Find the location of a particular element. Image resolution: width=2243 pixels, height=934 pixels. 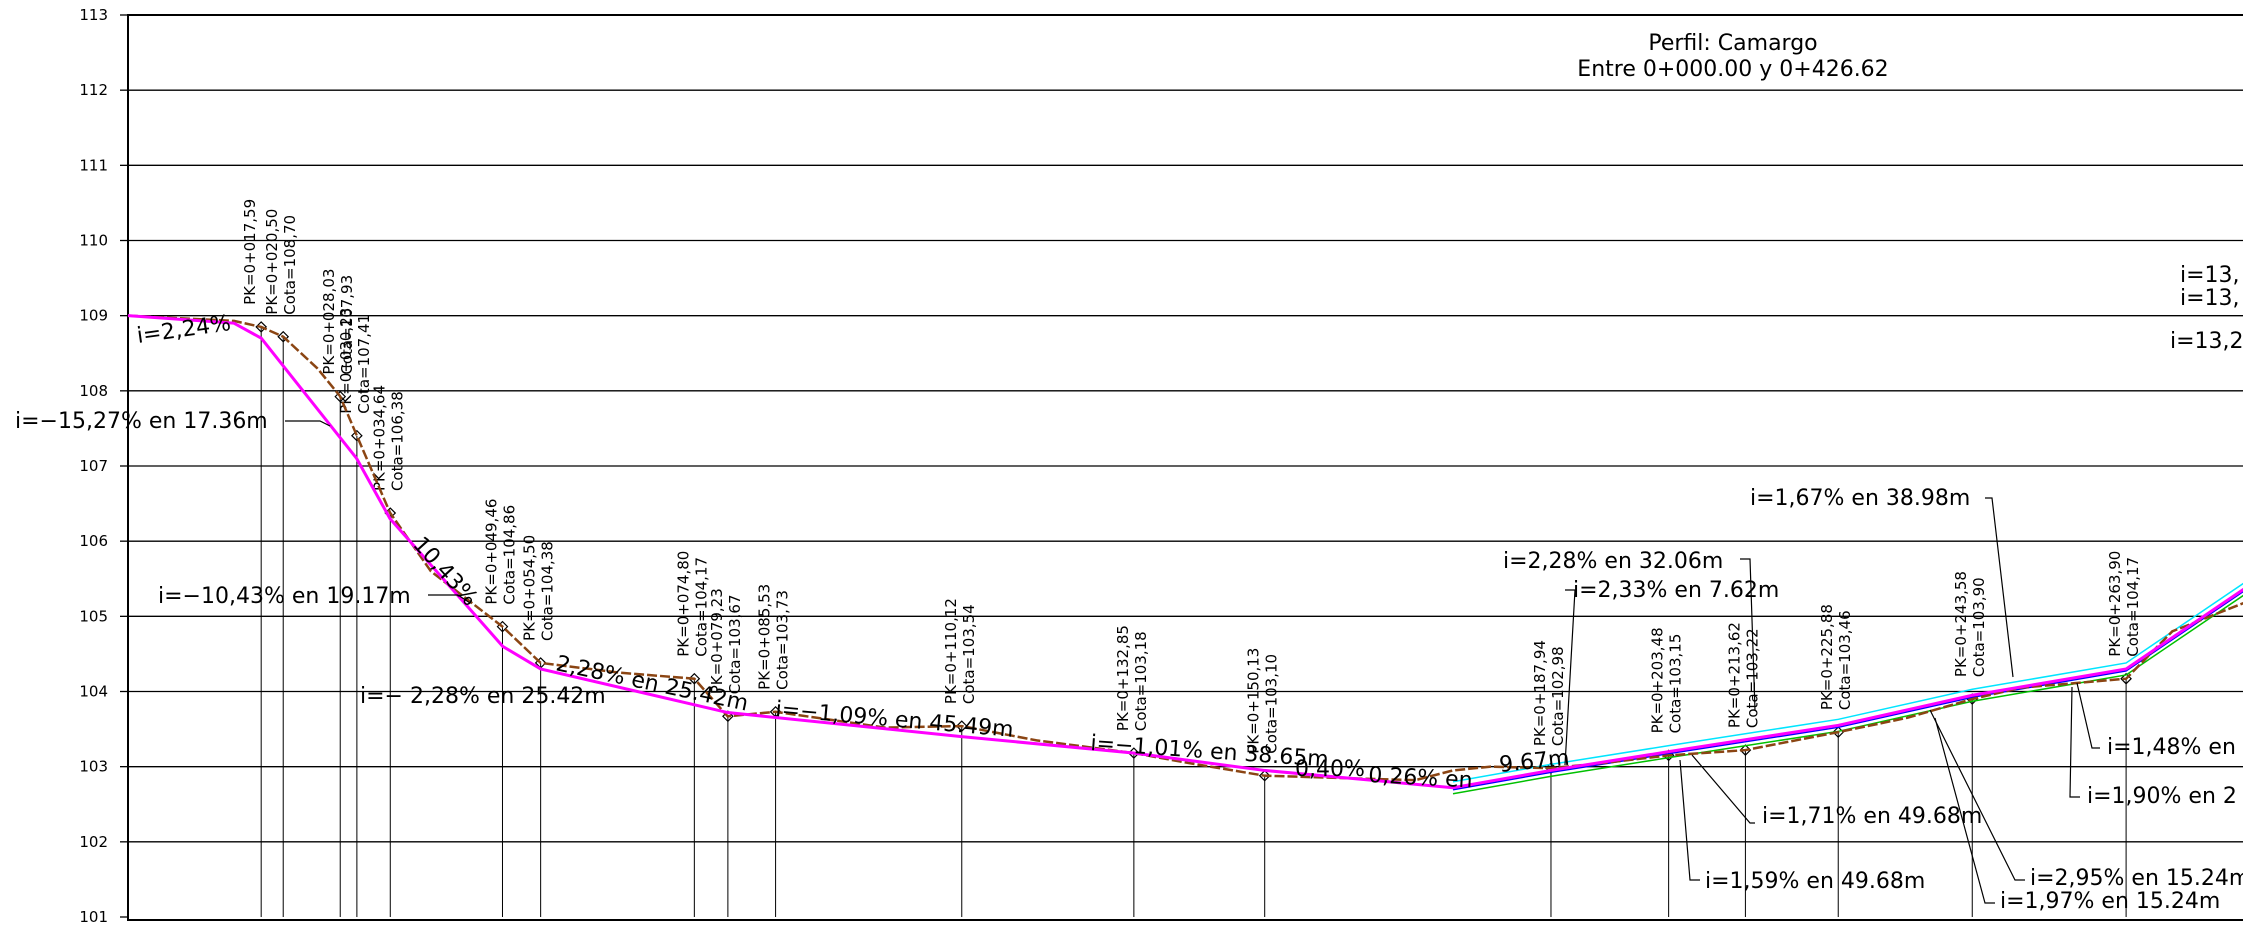

station-cota-label: Cota=106,38 is located at coordinates (397, 441).